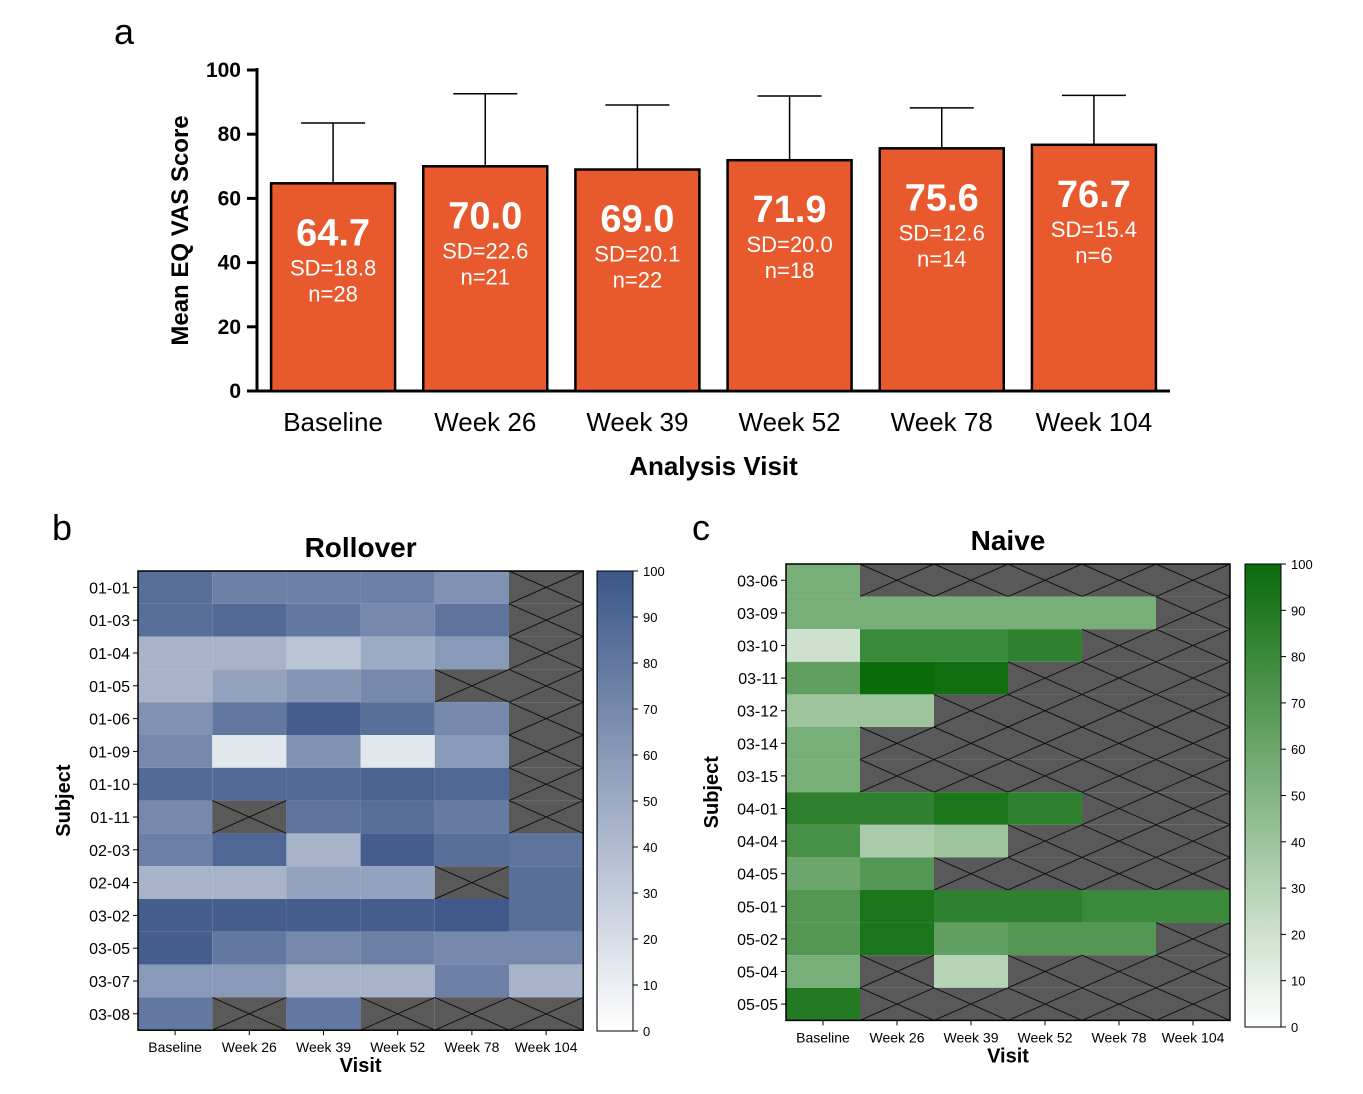  Describe the element at coordinates (333, 267) in the screenshot. I see `bar-sd-label: SD=18.8` at that location.